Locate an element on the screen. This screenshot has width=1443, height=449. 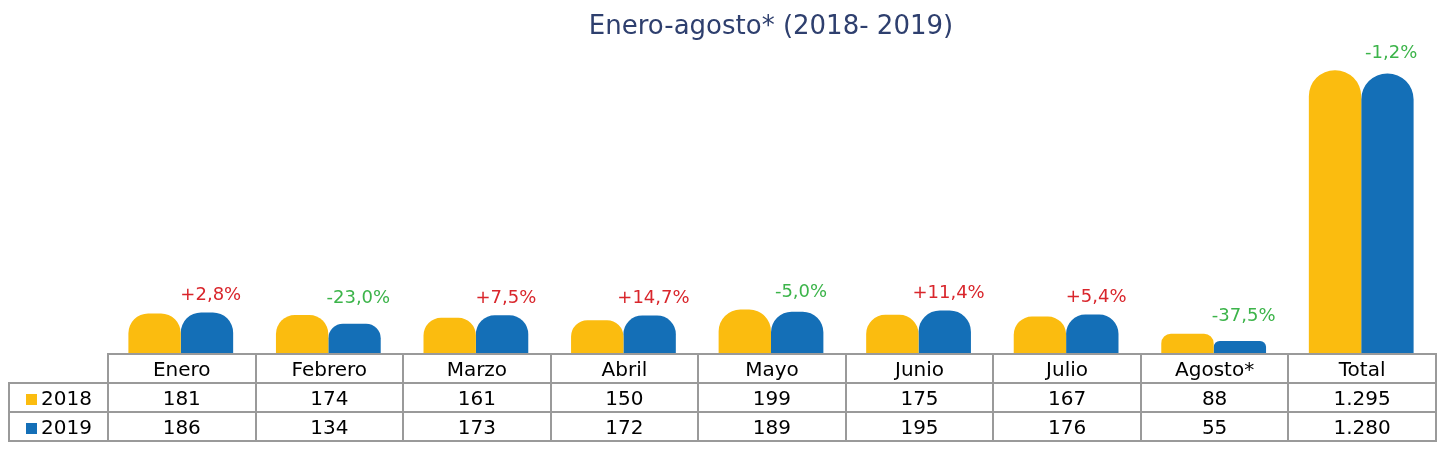
data-label: 88 is located at coordinates (1214, 397).